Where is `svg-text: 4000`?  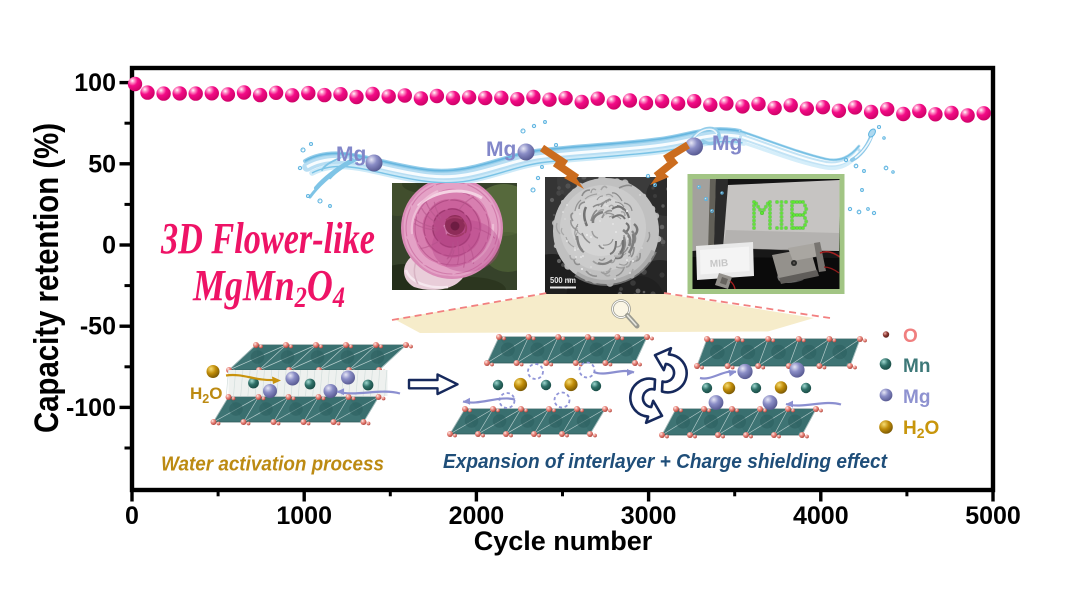 svg-text: 4000 is located at coordinates (821, 516).